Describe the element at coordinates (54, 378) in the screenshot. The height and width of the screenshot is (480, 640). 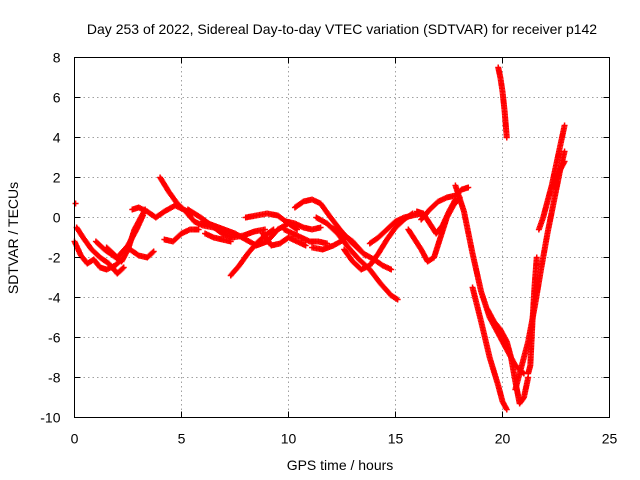
I see `y-tick-label: -8` at that location.